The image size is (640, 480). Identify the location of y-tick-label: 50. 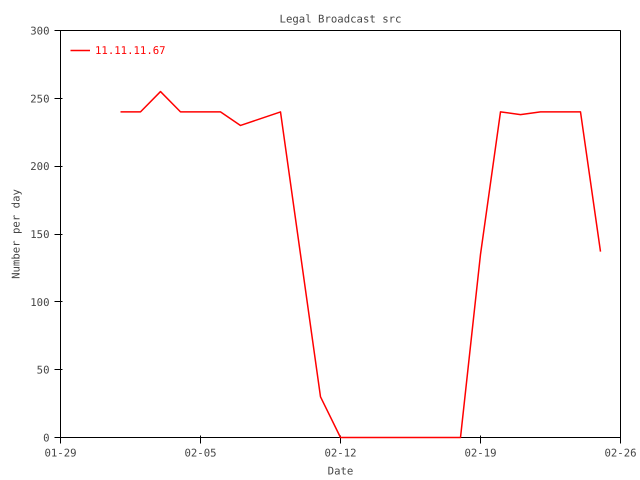
(43, 370).